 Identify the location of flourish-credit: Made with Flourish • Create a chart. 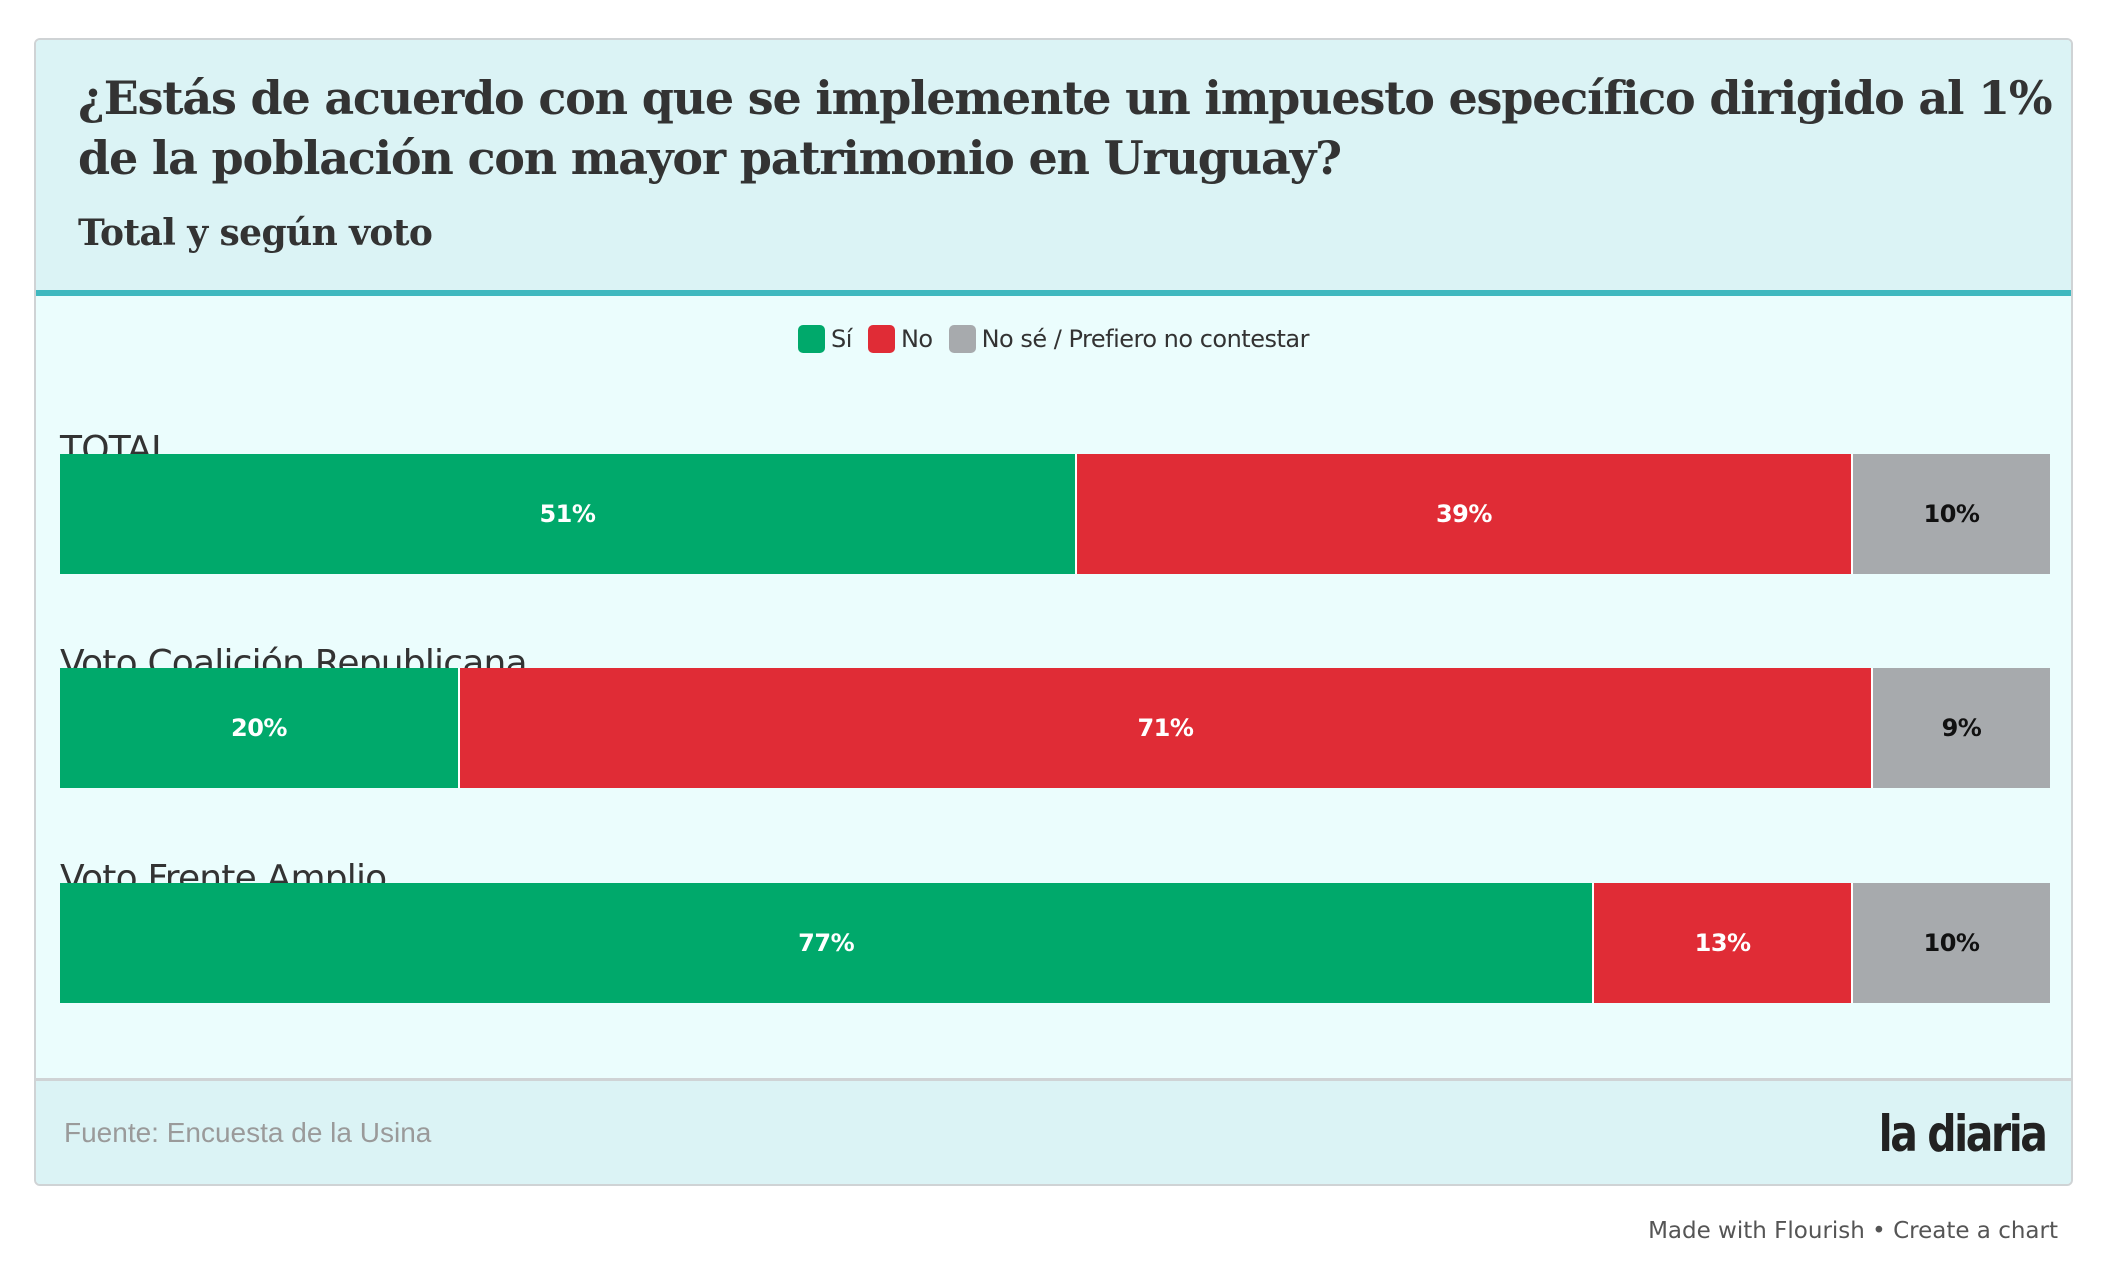
(1853, 1231).